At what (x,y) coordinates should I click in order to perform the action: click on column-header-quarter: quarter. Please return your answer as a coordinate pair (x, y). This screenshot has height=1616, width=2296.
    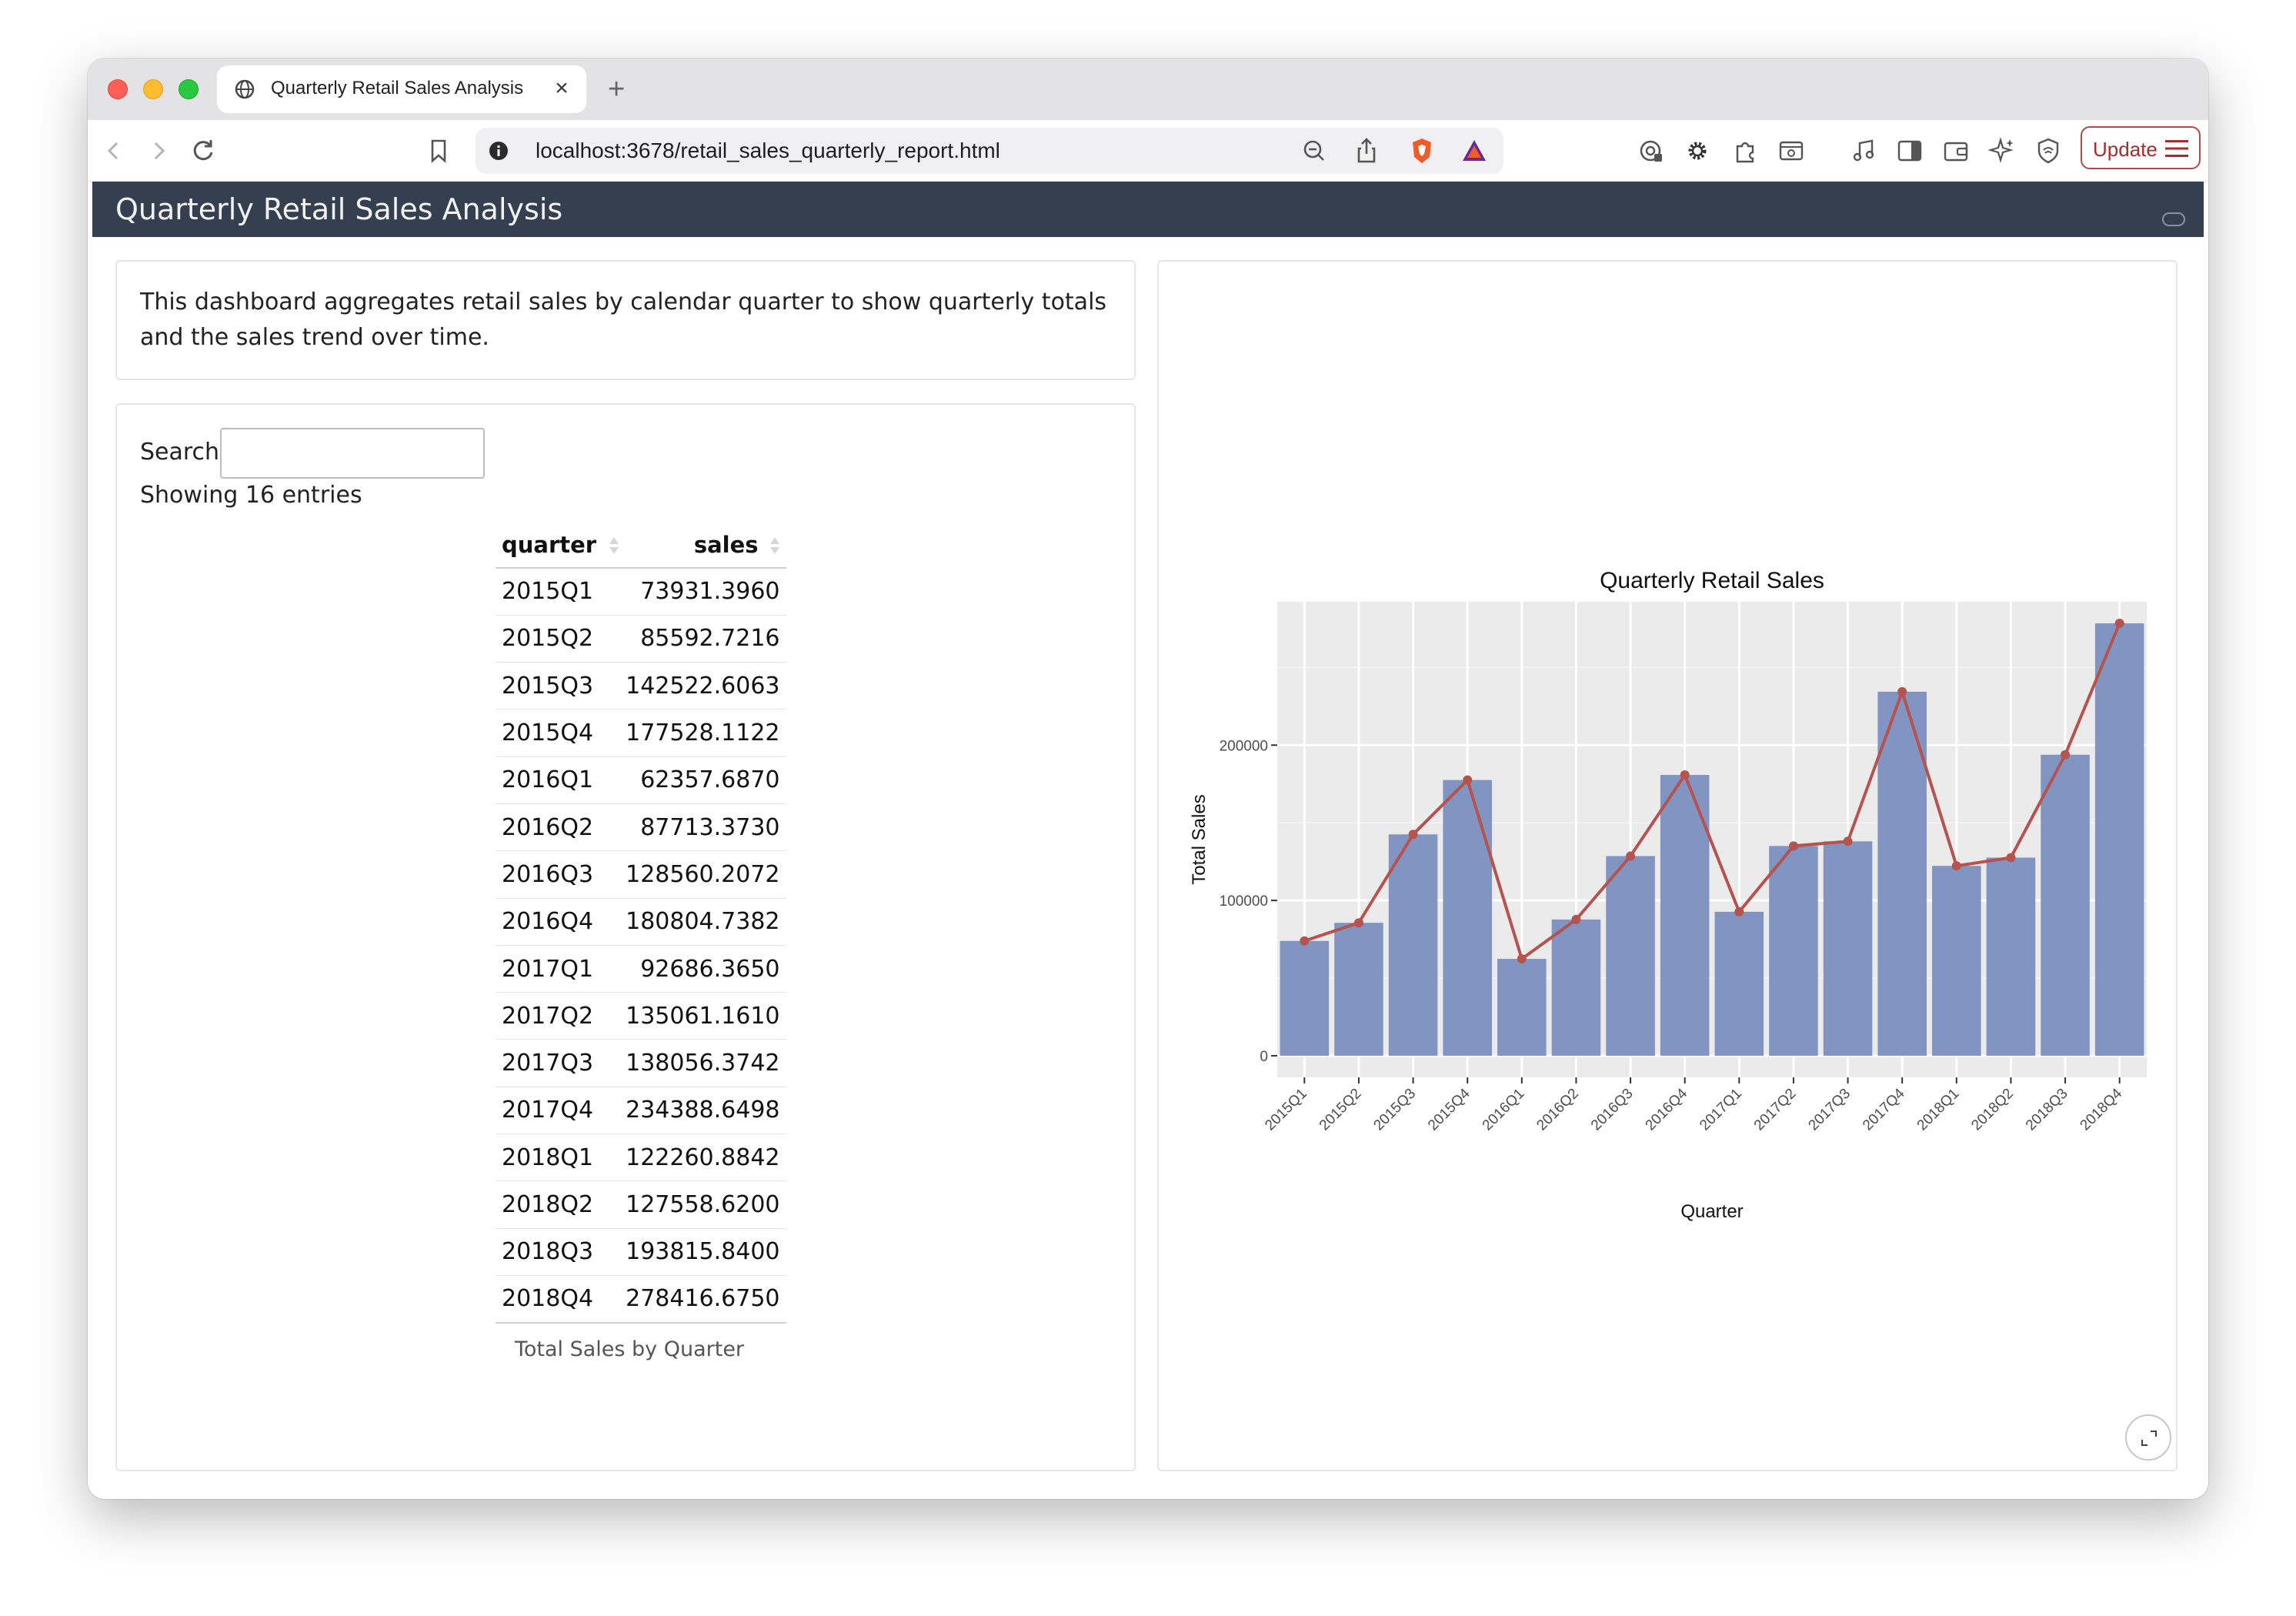
    Looking at the image, I should click on (561, 545).